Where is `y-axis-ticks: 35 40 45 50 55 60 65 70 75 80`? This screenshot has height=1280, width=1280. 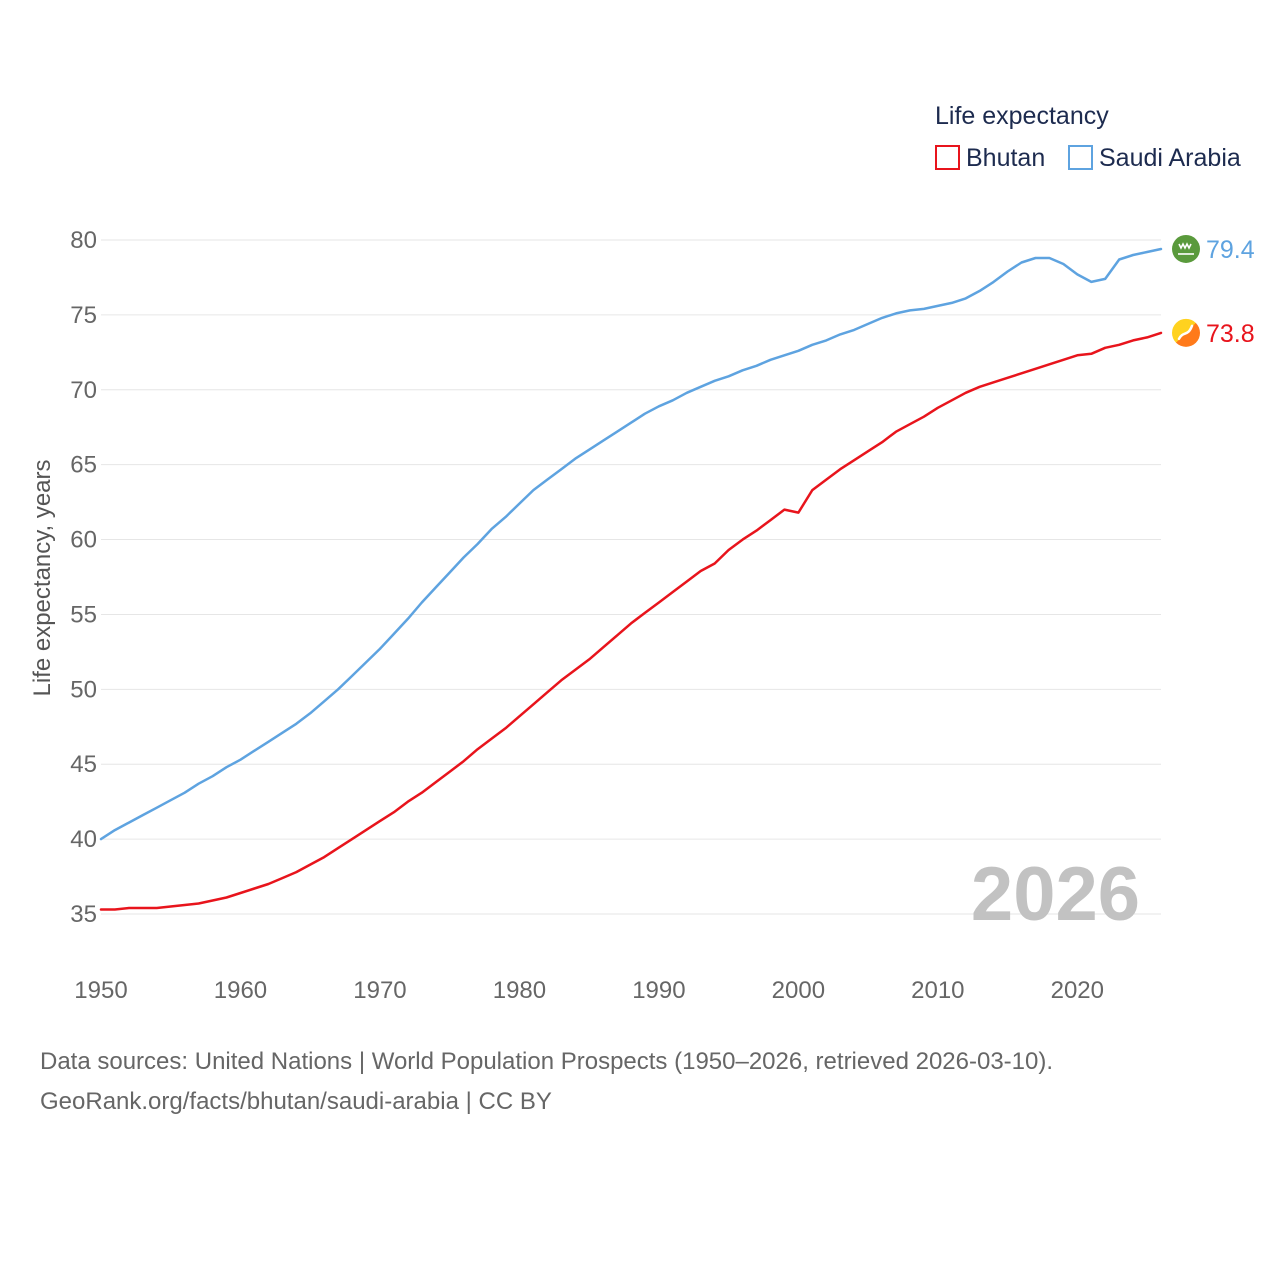
y-axis-ticks: 35 40 45 50 55 60 65 70 75 80 is located at coordinates (83, 577).